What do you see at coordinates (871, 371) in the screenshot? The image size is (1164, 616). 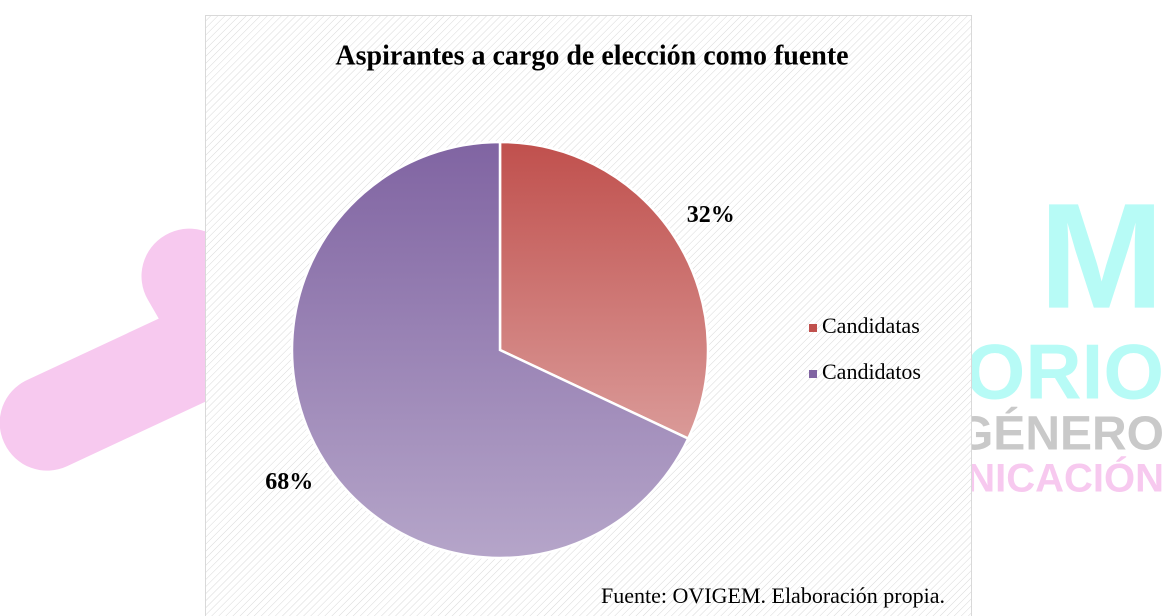 I see `legend-label: Candidatos` at bounding box center [871, 371].